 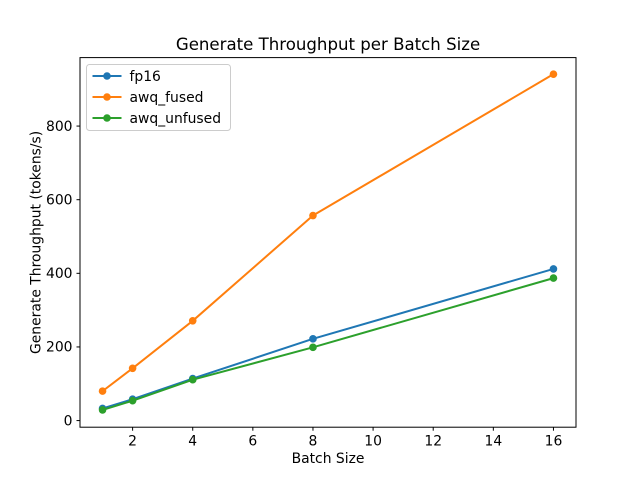 I want to click on legend-marker-fp16, so click(x=107, y=76).